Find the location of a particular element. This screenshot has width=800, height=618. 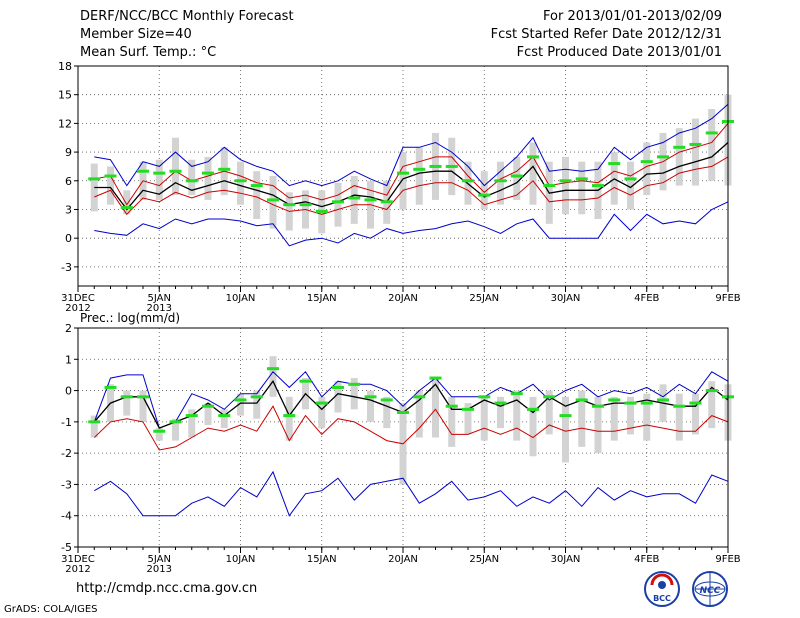

panel2-xtick-label: 10JAN is located at coordinates (241, 559).